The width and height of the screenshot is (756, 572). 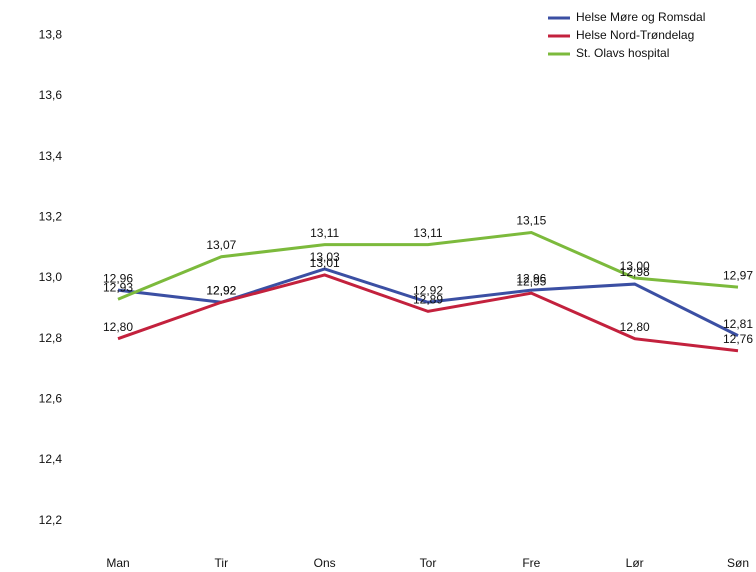 I want to click on x-tick-label: Ons, so click(x=325, y=563).